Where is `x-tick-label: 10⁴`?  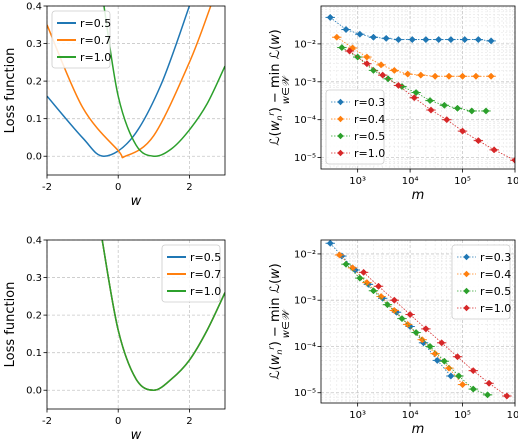 x-tick-label: 10⁴ is located at coordinates (410, 181).